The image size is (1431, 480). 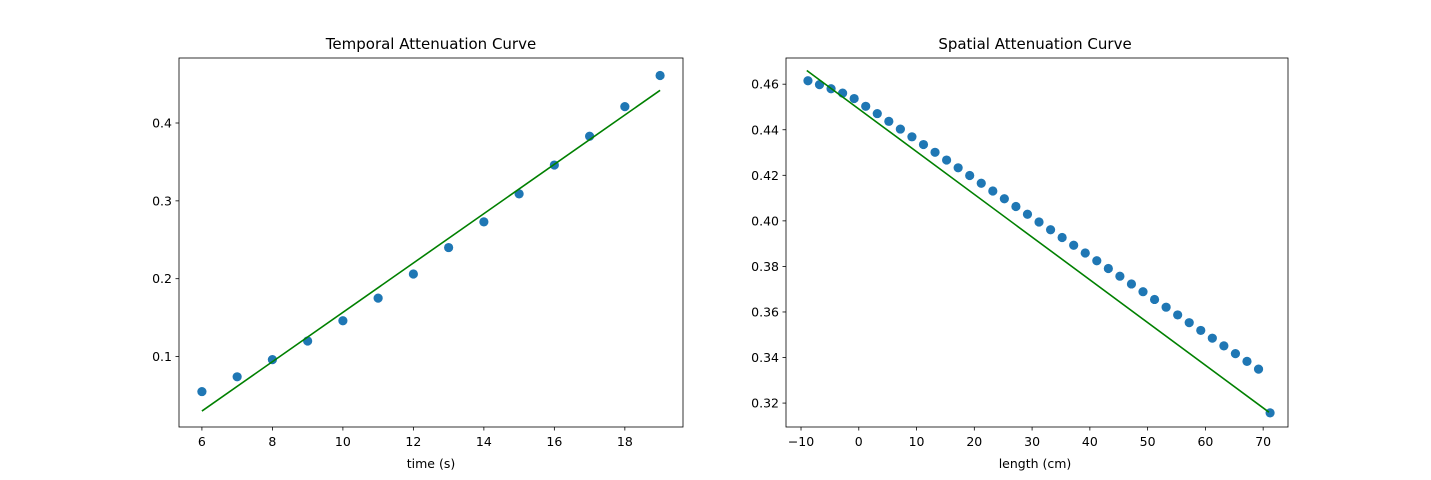 I want to click on x-tick-label: 14, so click(x=484, y=441).